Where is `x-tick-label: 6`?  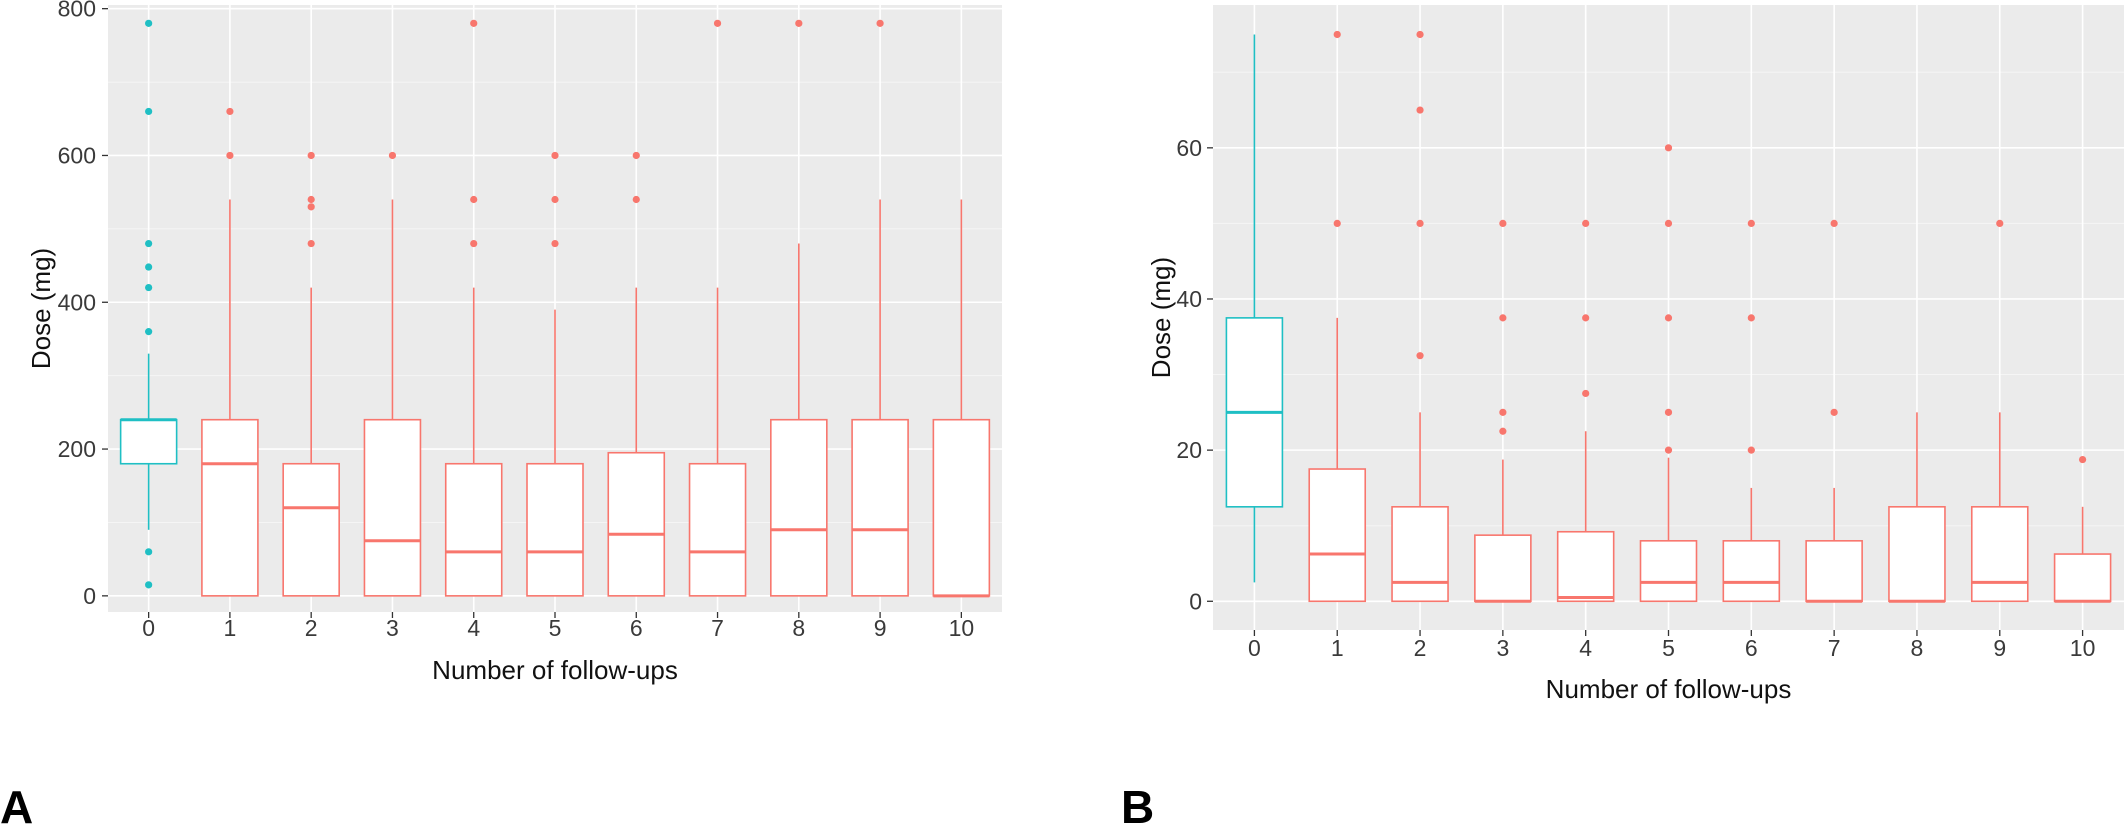
x-tick-label: 6 is located at coordinates (636, 628).